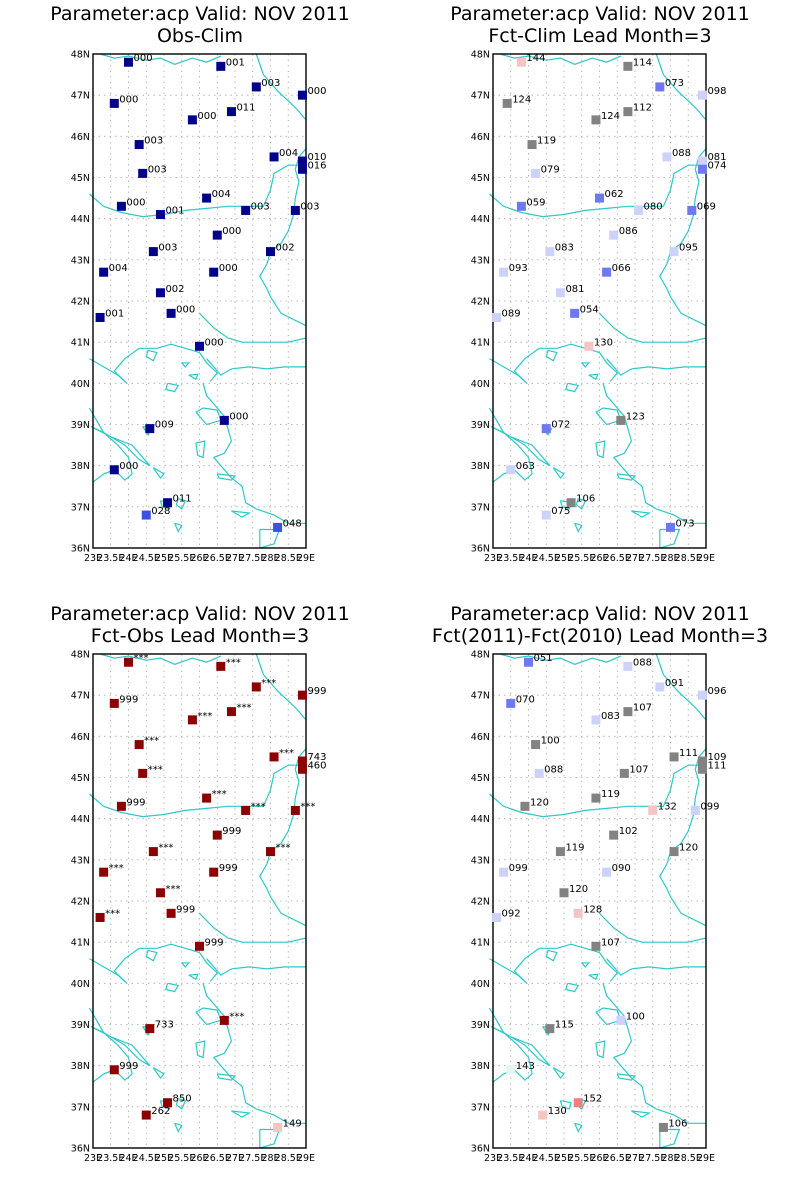 The height and width of the screenshot is (1200, 800). What do you see at coordinates (525, 699) in the screenshot?
I see `station-value-label: 070` at bounding box center [525, 699].